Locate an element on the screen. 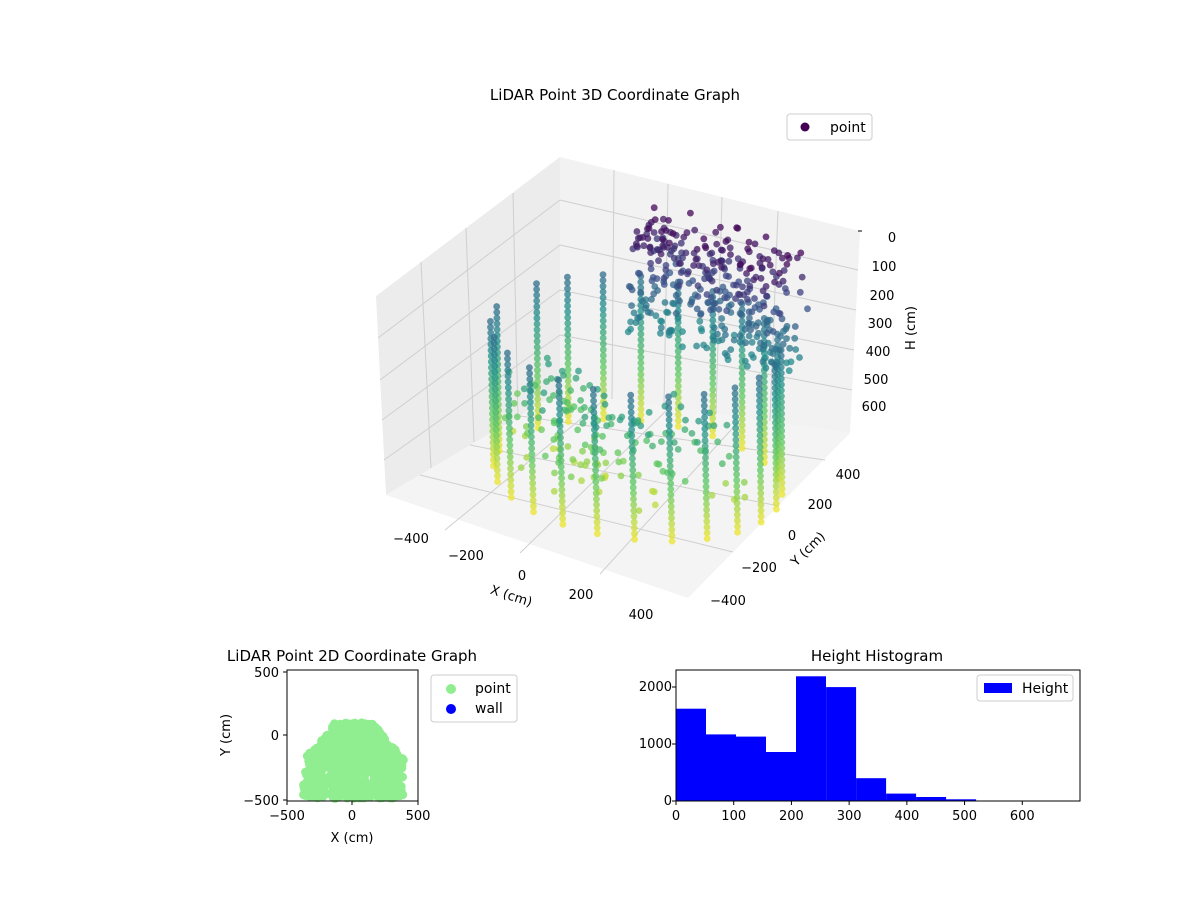  y-tick-m400: −400 is located at coordinates (728, 601).